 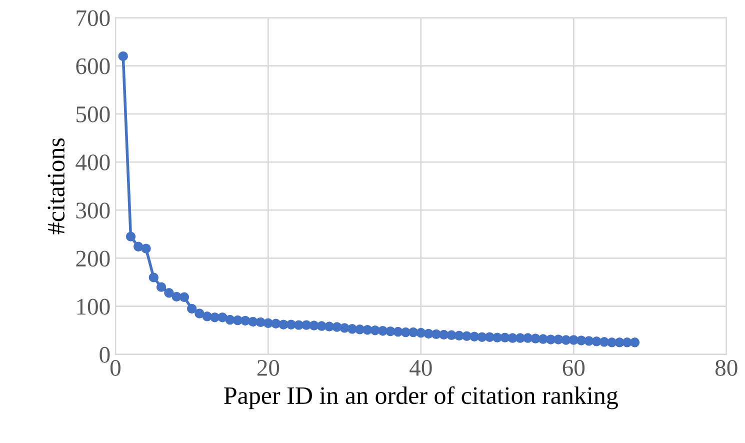 What do you see at coordinates (268, 368) in the screenshot?
I see `x-tick-label: 20` at bounding box center [268, 368].